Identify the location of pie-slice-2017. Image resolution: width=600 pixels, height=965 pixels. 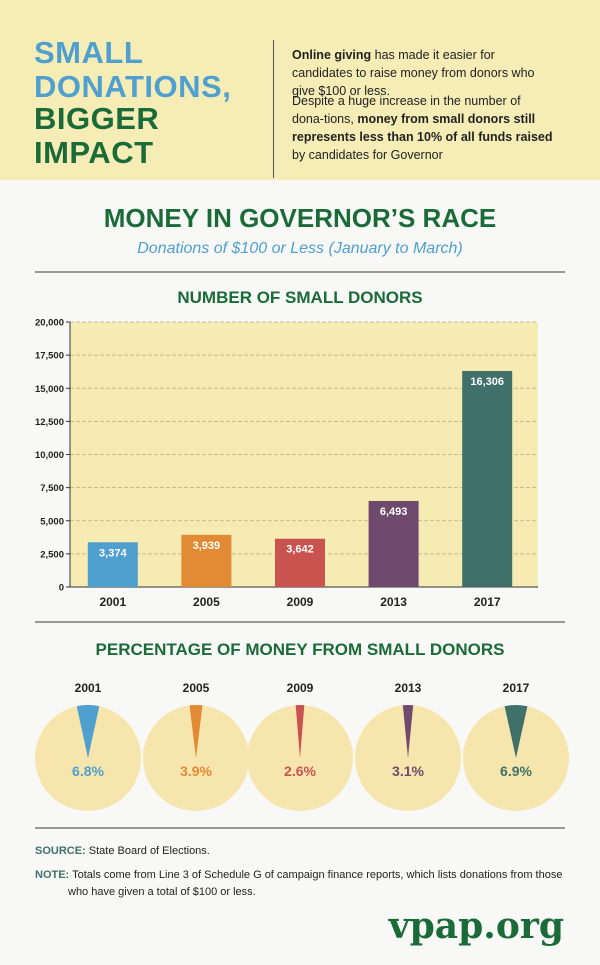
(516, 731).